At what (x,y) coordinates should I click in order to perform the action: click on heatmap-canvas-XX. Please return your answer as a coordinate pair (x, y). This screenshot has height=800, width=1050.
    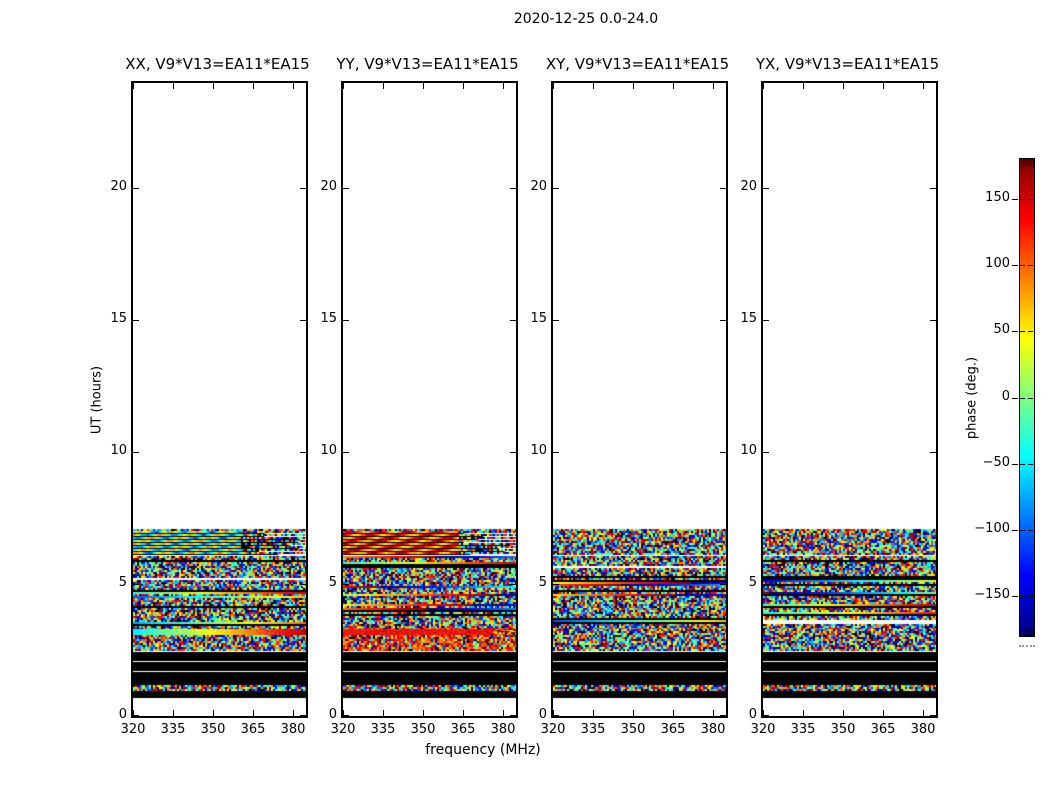
    Looking at the image, I should click on (219, 399).